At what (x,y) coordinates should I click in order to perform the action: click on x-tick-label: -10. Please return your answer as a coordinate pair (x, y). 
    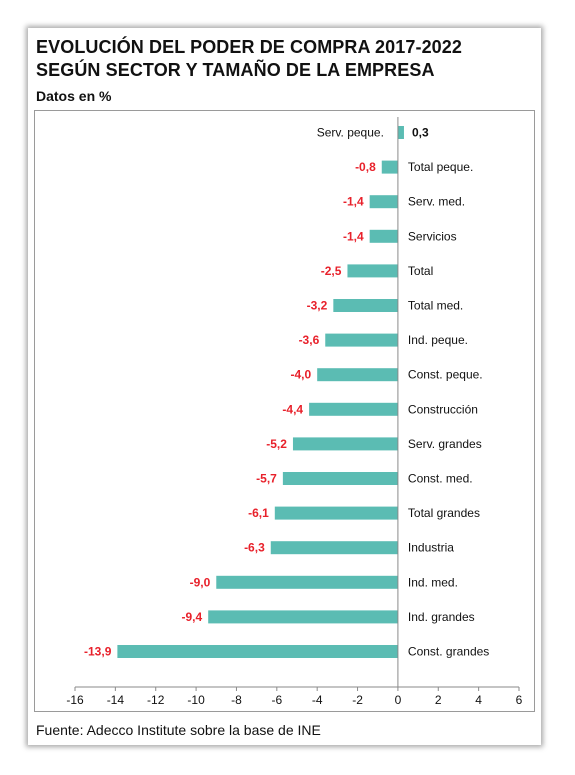
    Looking at the image, I should click on (196, 700).